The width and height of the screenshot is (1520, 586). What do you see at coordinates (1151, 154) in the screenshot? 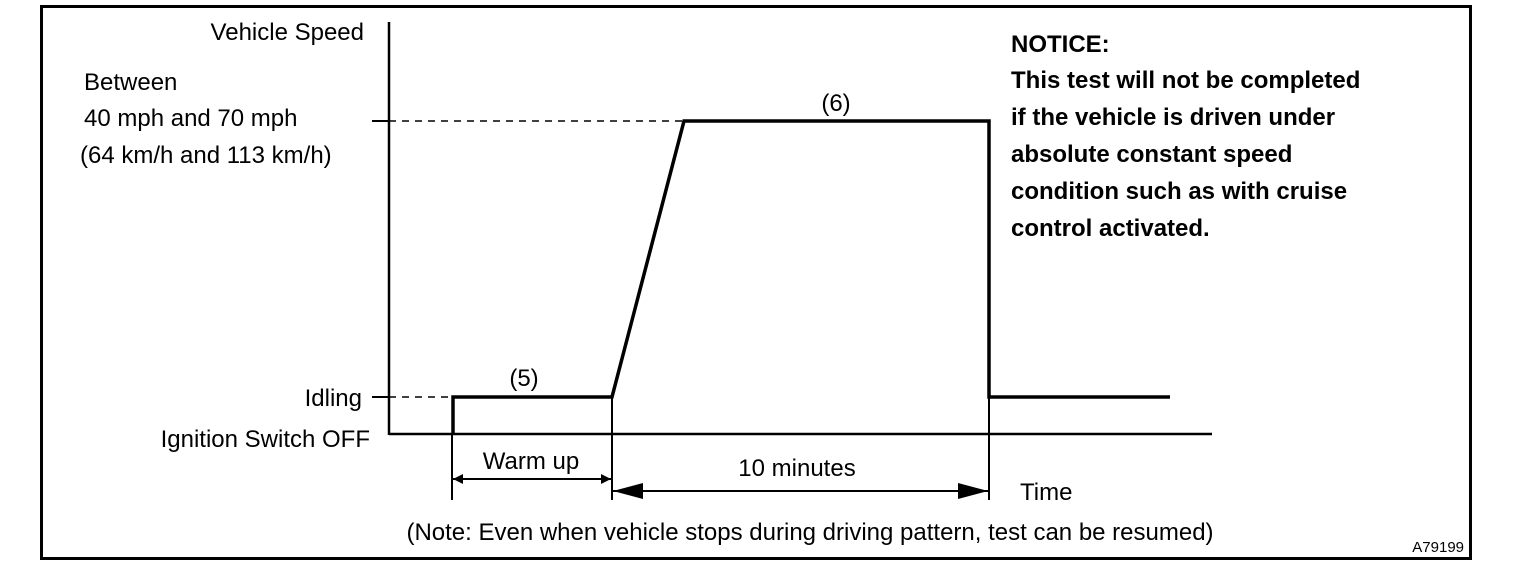
I see `notice-line-3: absolute constant speed` at bounding box center [1151, 154].